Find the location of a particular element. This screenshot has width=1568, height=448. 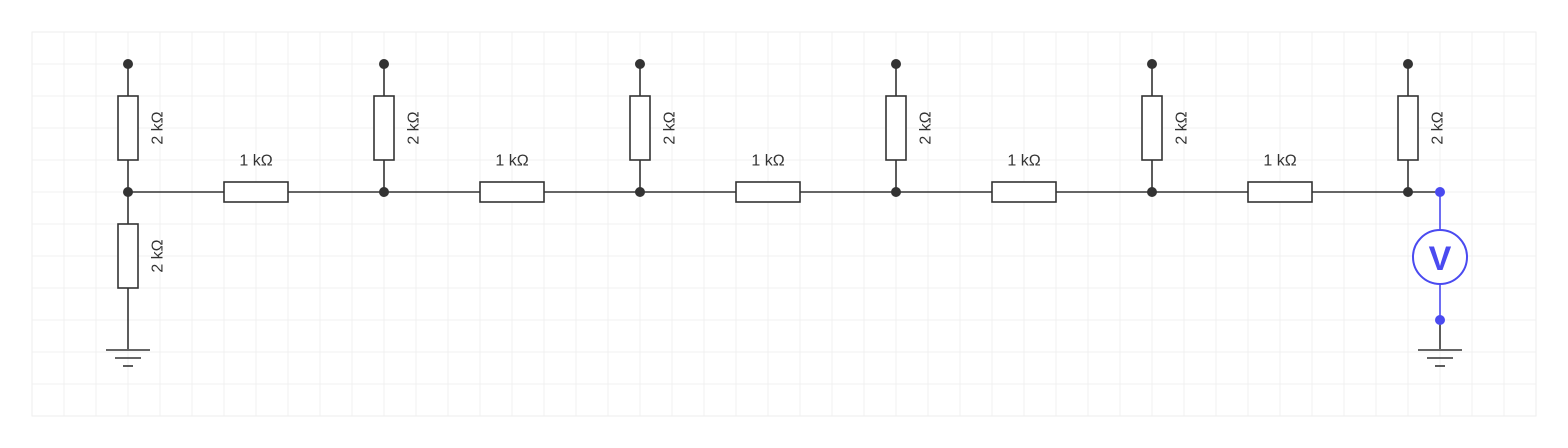

voltmeter-icon is located at coordinates (1440, 257).